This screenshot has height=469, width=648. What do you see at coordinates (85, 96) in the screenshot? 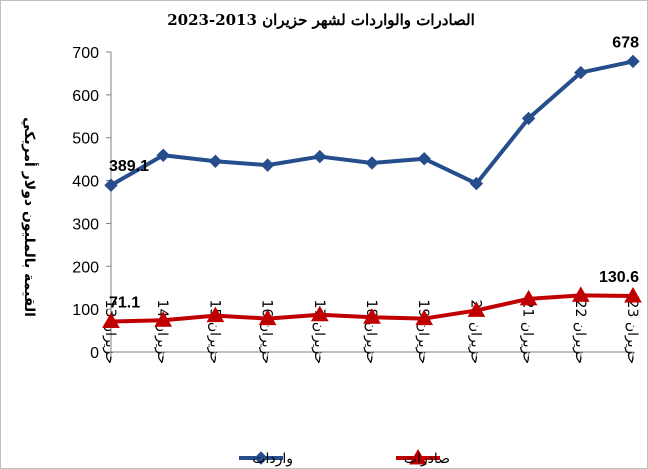
I see `y-tick-label: 600` at bounding box center [85, 96].